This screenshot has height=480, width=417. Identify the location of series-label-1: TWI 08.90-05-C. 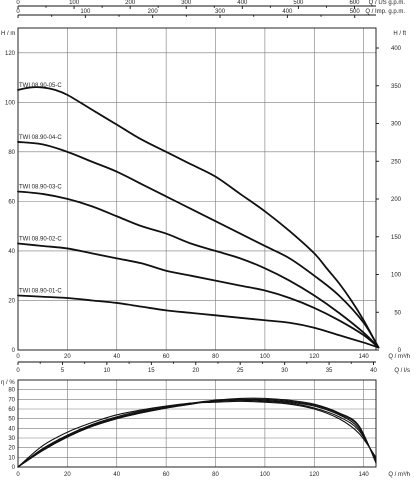
(40, 86).